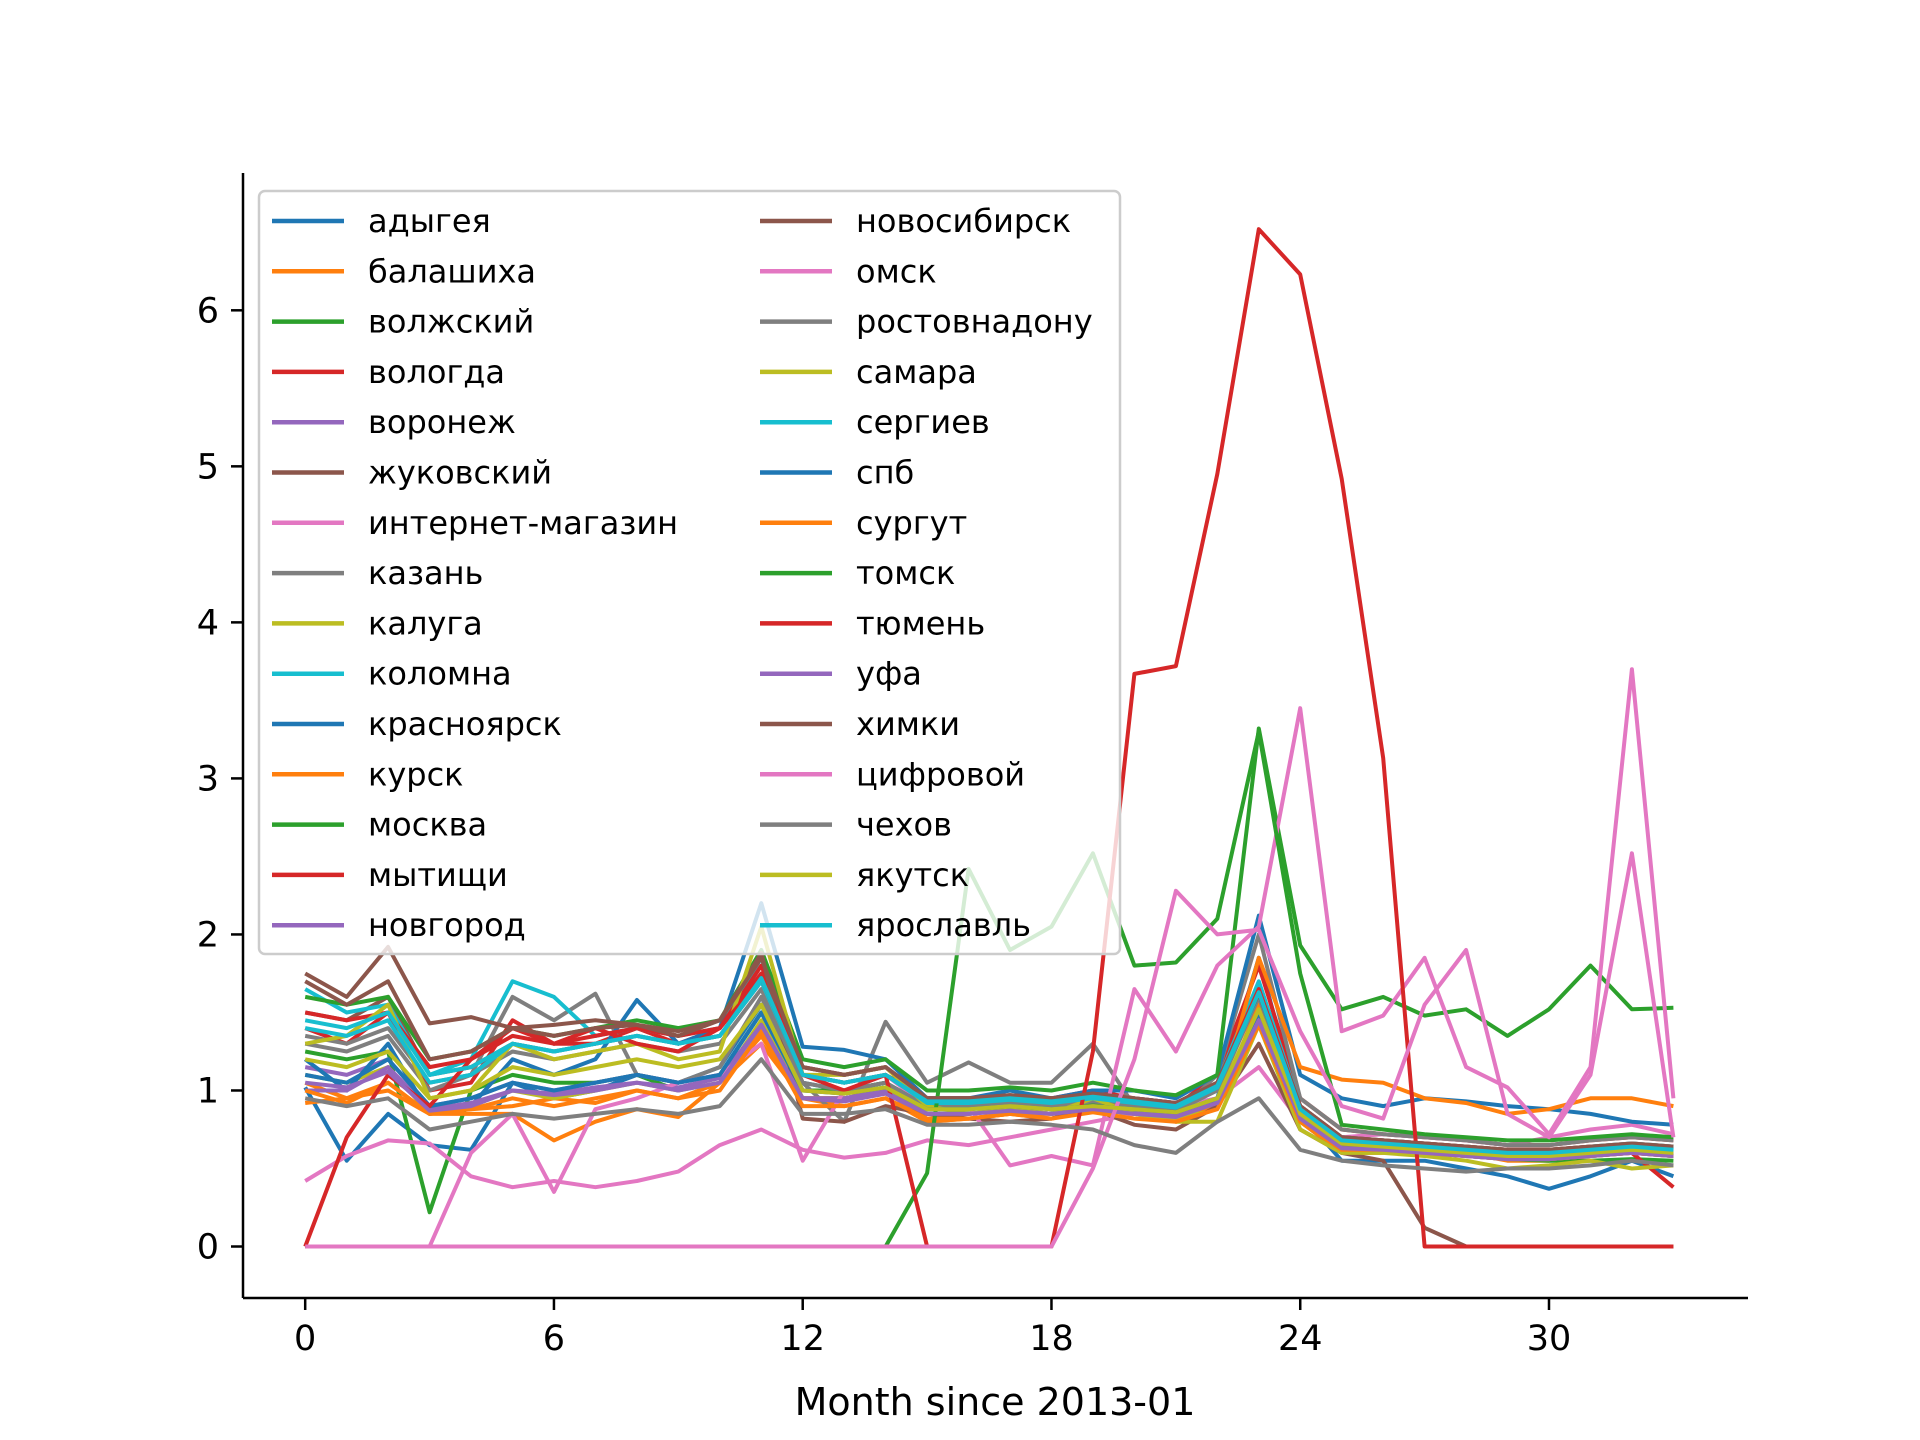 This screenshot has height=1440, width=1920. Describe the element at coordinates (916, 372) in the screenshot. I see `legend-entry-label: самара` at that location.